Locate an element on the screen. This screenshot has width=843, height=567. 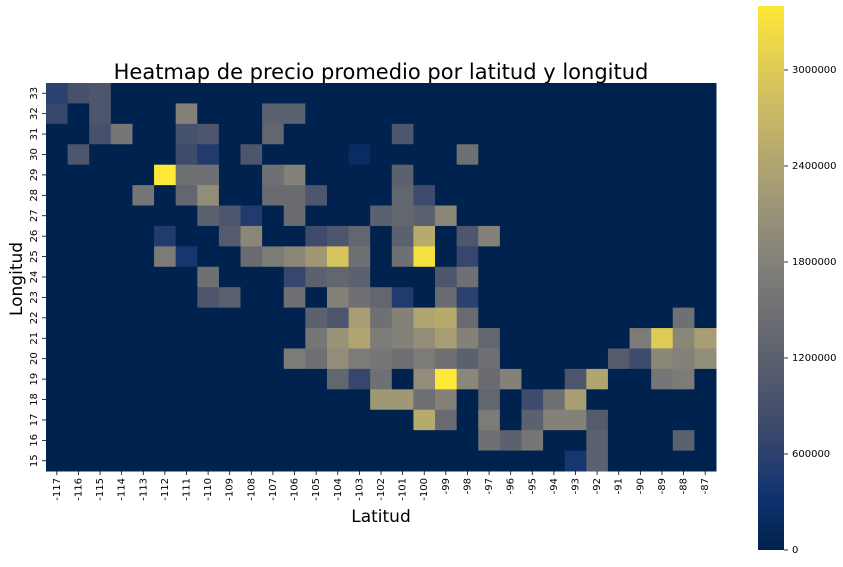
x-tick-label: -113 is located at coordinates (143, 489).